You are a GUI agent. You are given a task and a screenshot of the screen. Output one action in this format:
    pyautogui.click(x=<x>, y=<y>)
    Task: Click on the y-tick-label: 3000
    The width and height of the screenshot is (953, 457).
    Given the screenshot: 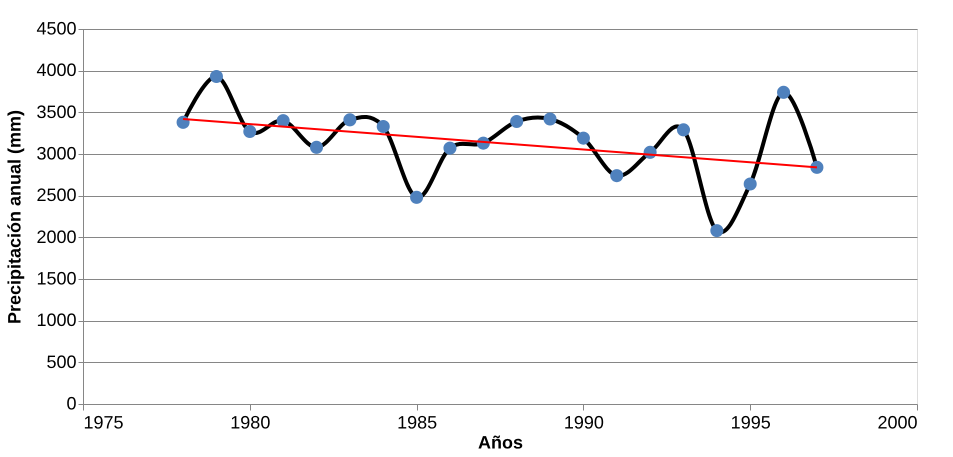 What is the action you would take?
    pyautogui.click(x=56, y=154)
    